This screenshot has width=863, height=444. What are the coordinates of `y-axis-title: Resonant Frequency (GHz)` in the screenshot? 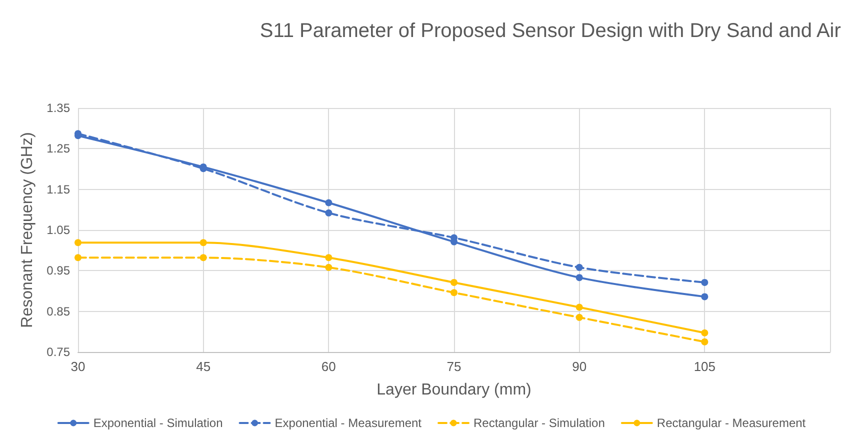 It's located at (27, 230).